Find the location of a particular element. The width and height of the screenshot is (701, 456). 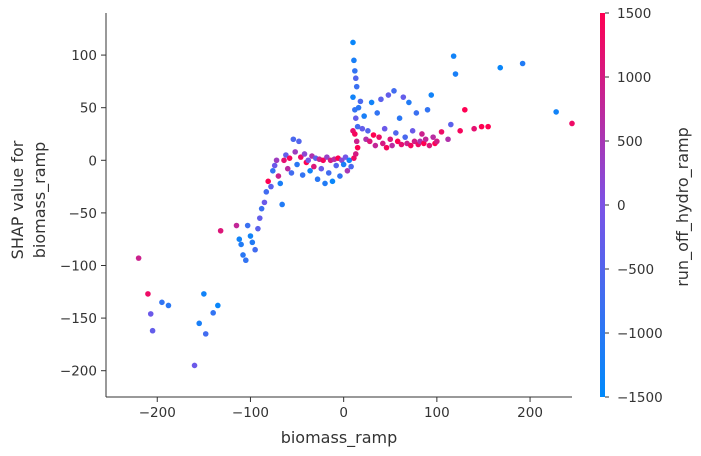

colorbar-tick-label: −1500 is located at coordinates (640, 398).